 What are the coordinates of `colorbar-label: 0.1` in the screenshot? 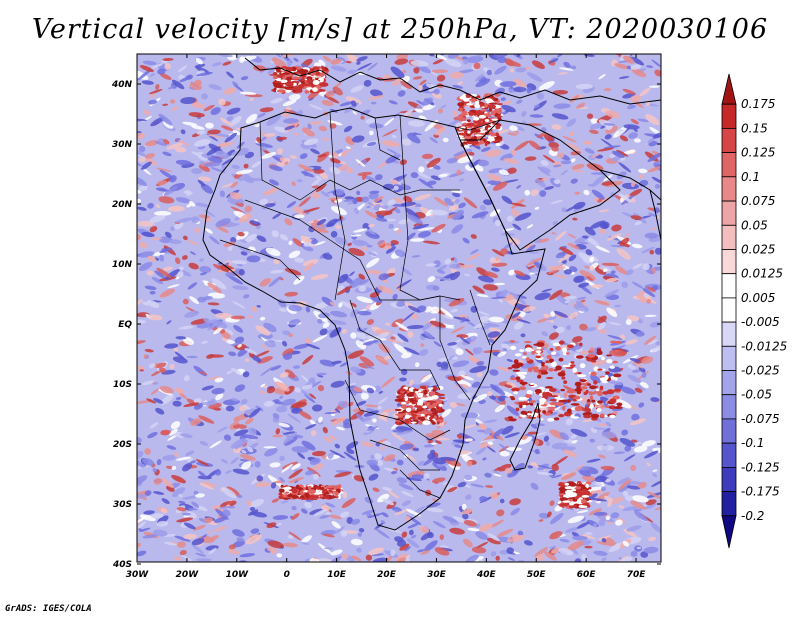 It's located at (750, 177).